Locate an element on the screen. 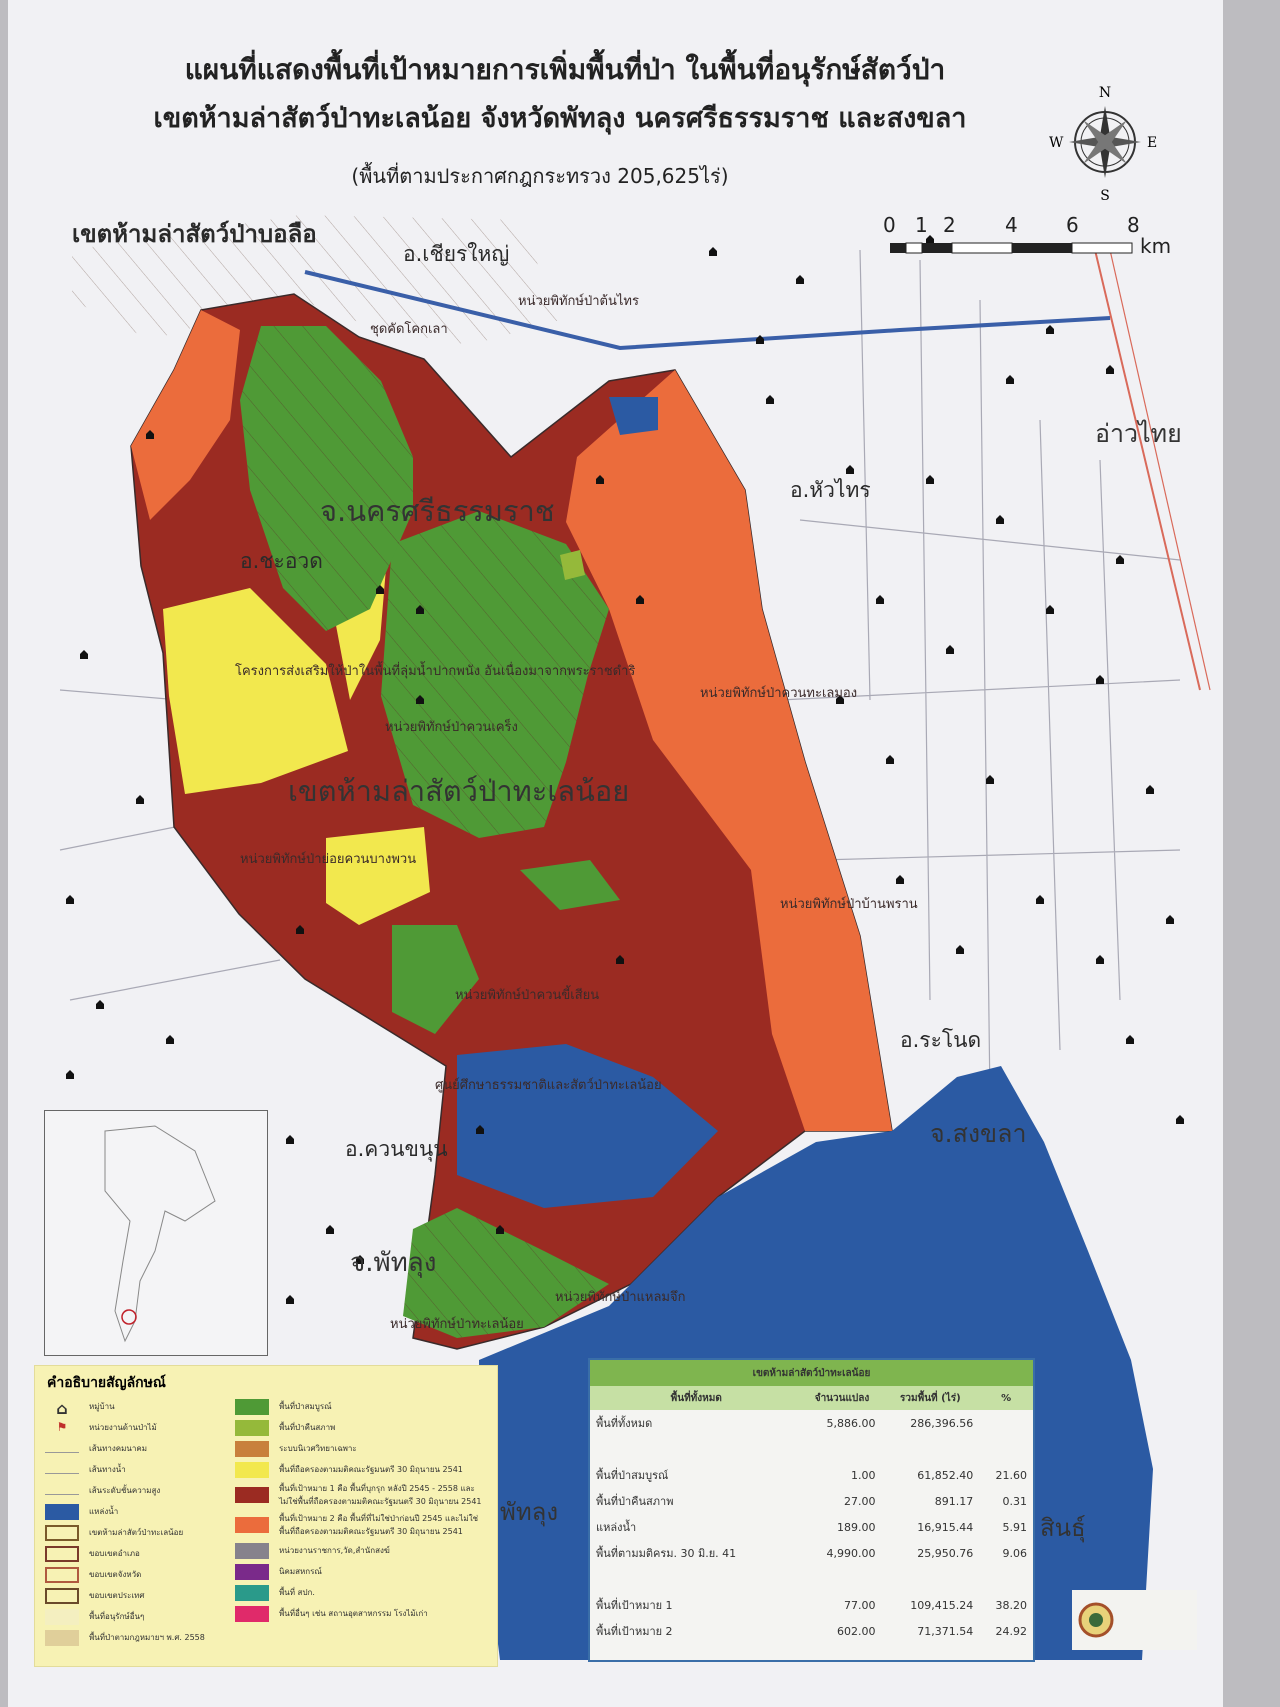  legend-outline-swatch is located at coordinates (62, 1532).